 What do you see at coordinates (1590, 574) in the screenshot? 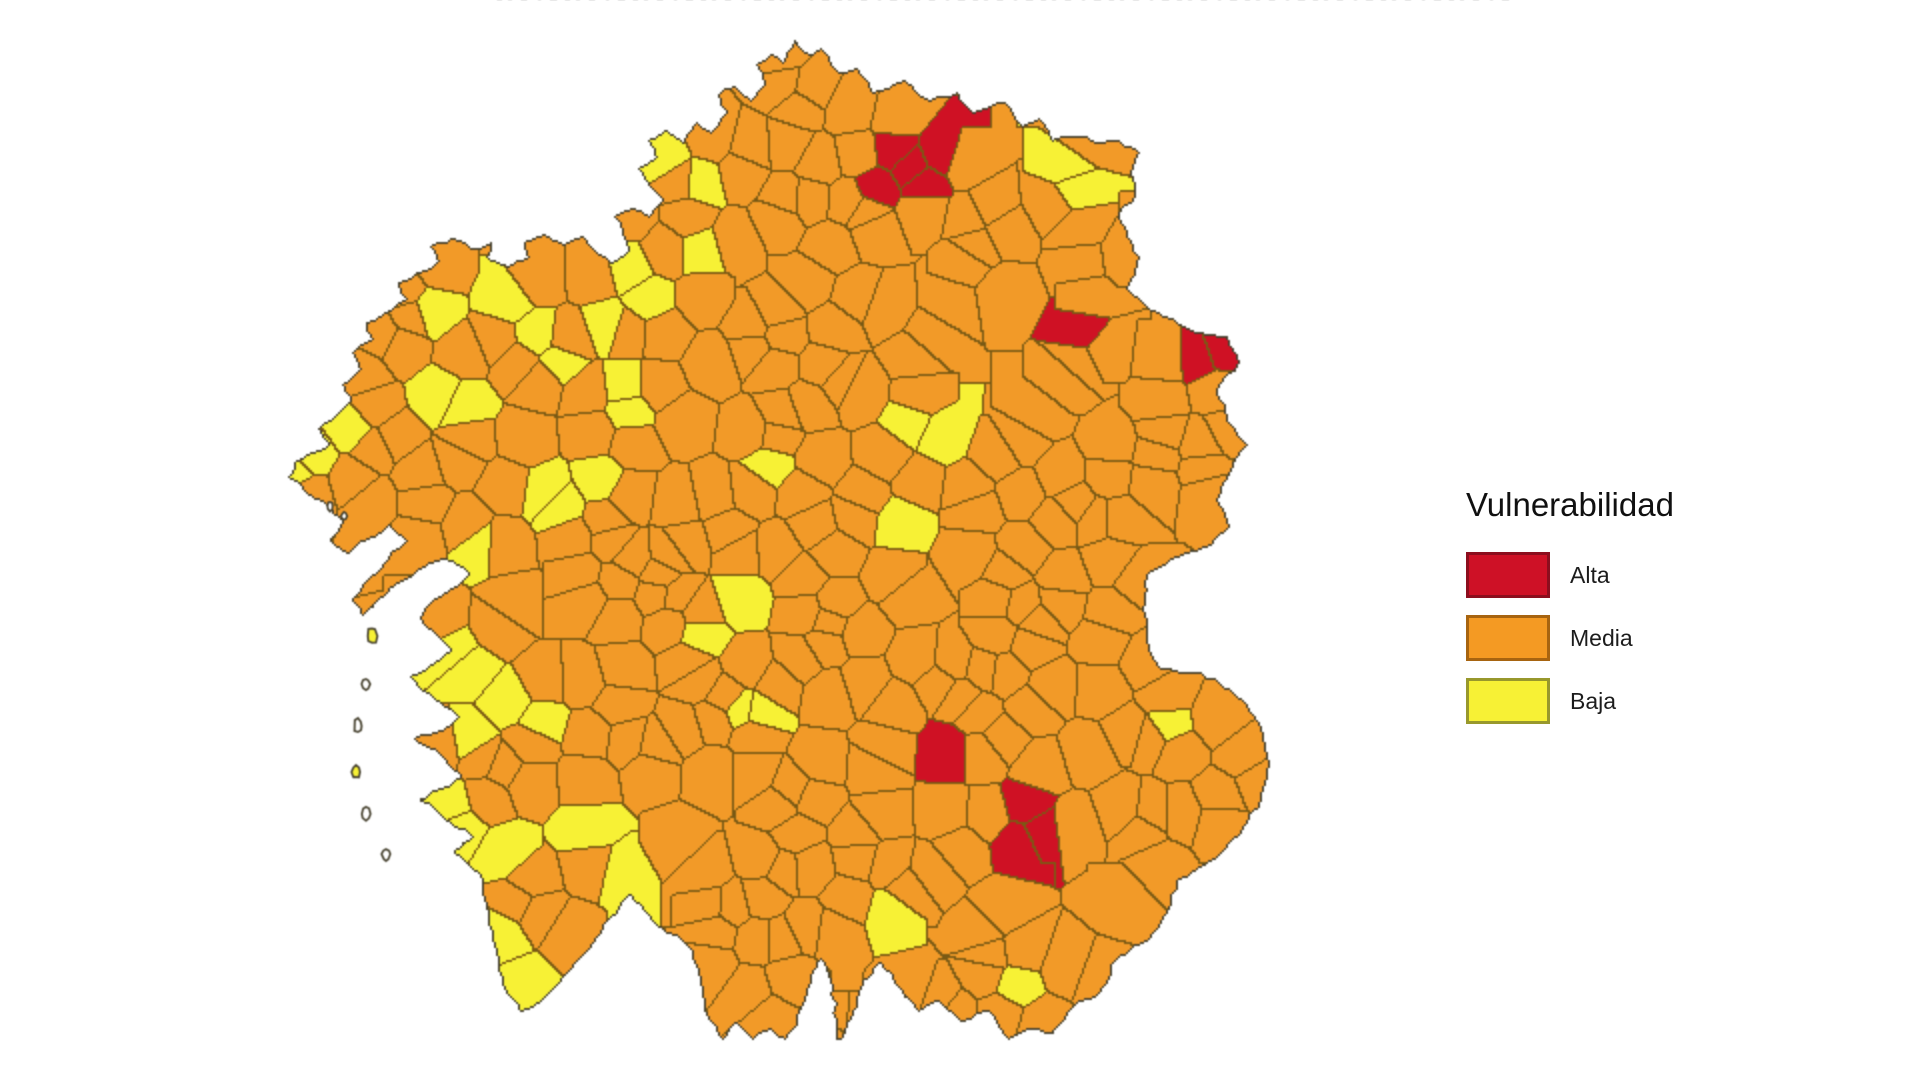
I see `legend-label-alta: Alta` at bounding box center [1590, 574].